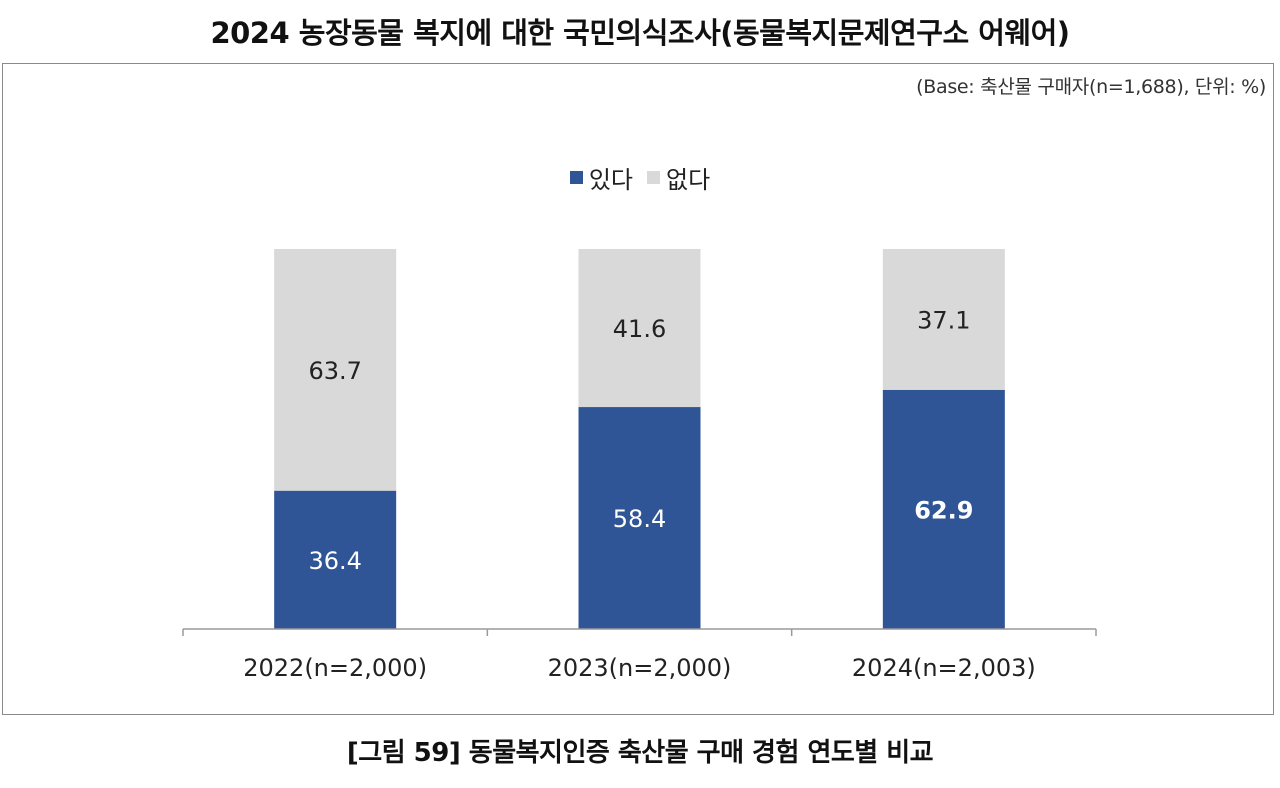  What do you see at coordinates (610, 180) in the screenshot?
I see `legend-label-yes: 있다` at bounding box center [610, 180].